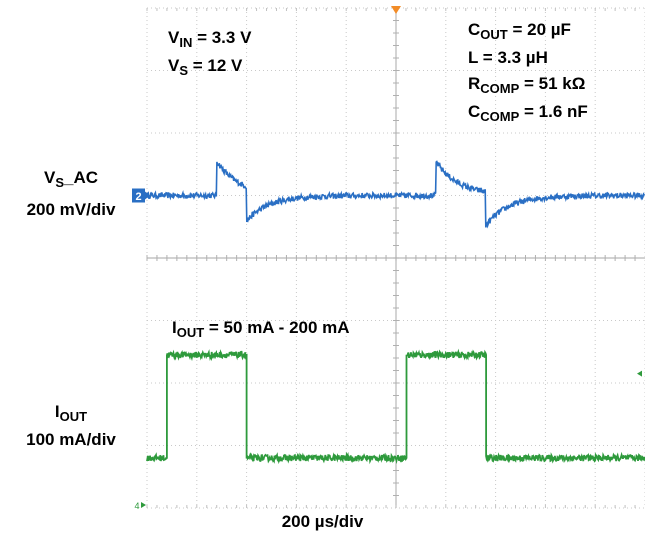  I want to click on vin-label: VIN = 3.3 V, so click(210, 39).